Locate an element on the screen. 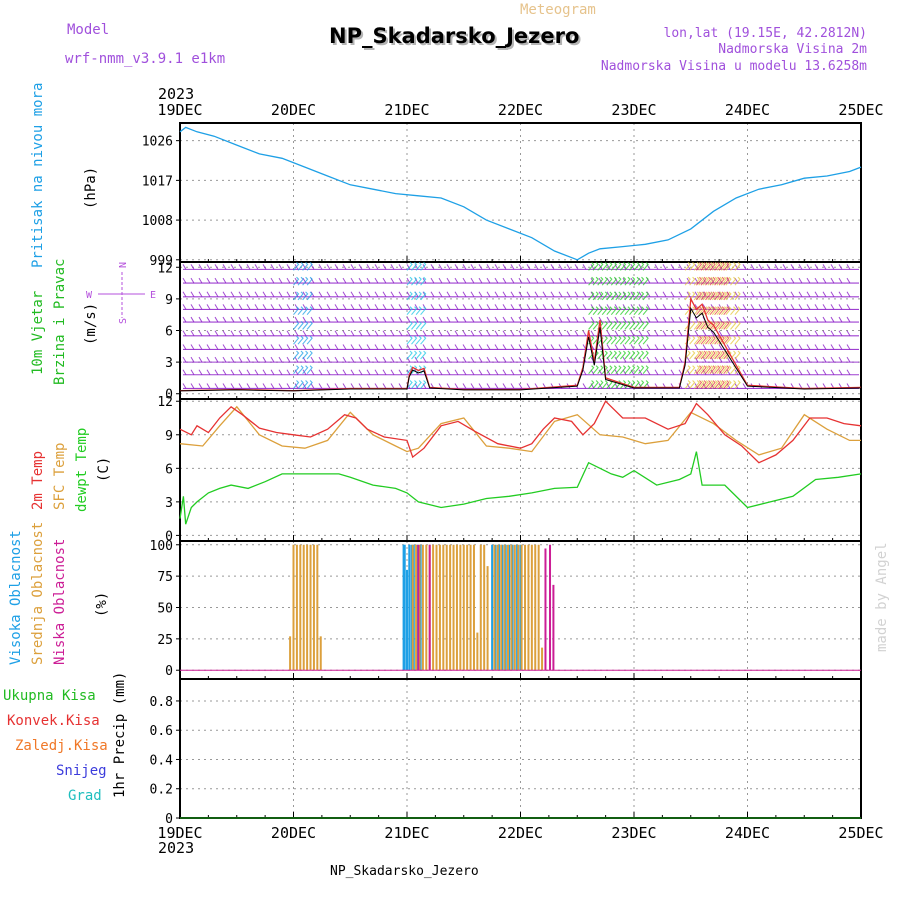 The width and height of the screenshot is (900, 900). top-date-label: 24DEC is located at coordinates (747, 110).